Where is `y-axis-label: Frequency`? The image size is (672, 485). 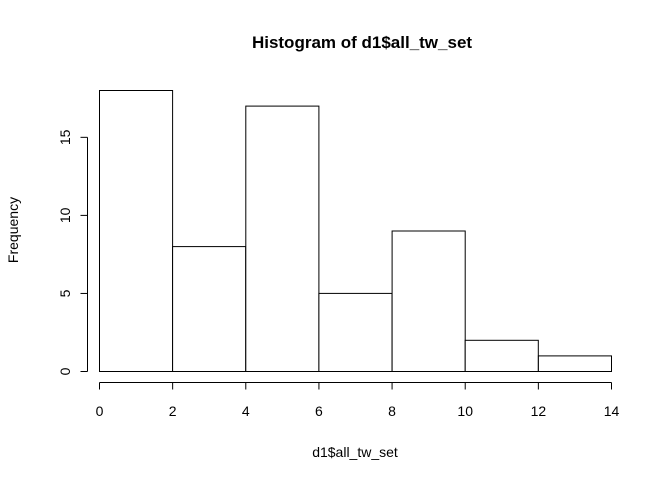
y-axis-label: Frequency is located at coordinates (13, 230).